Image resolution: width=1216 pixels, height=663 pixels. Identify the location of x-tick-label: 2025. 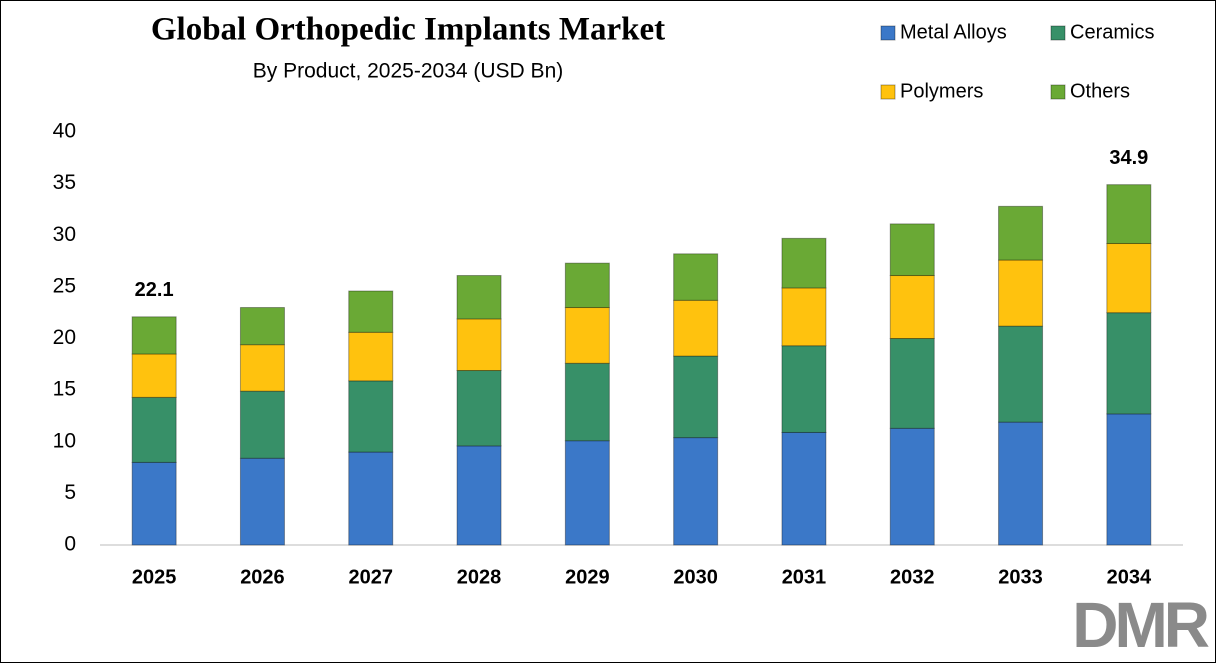
(154, 577).